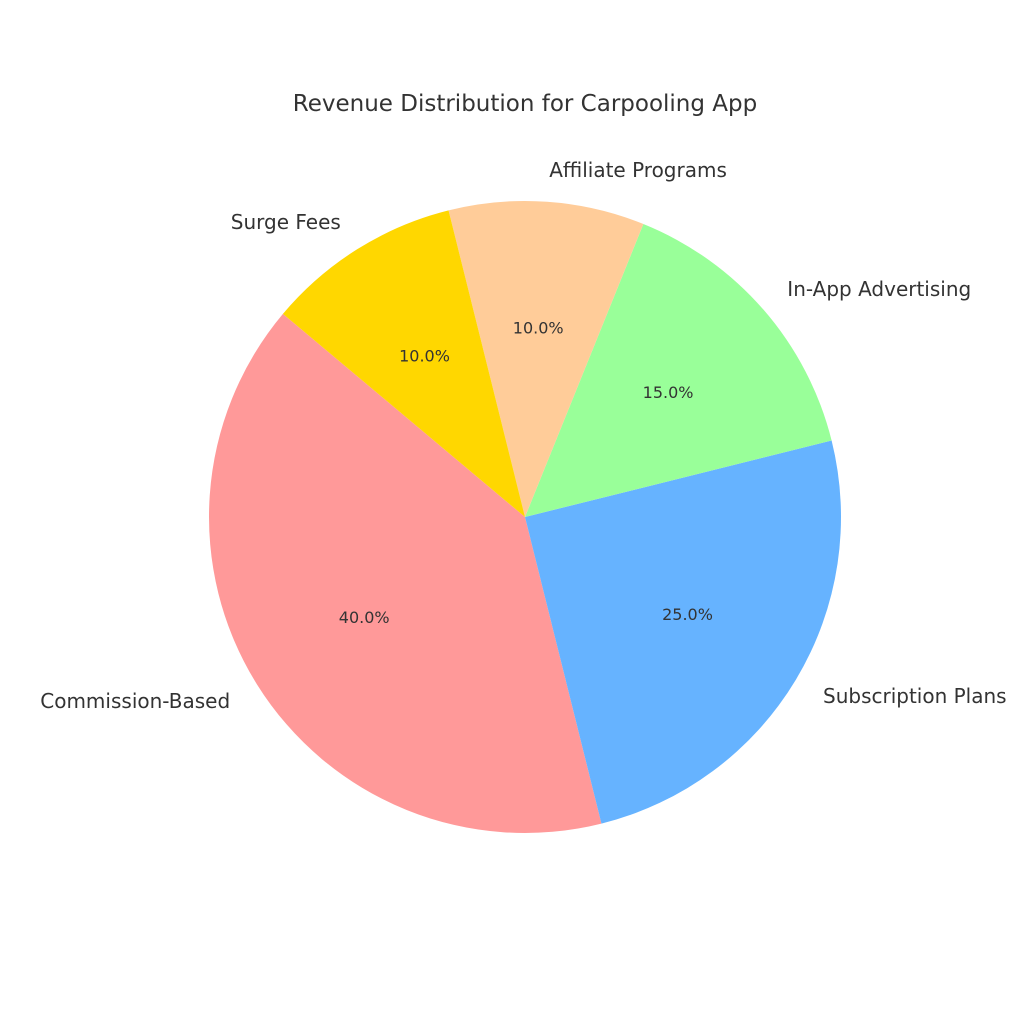 This screenshot has height=1024, width=1024. What do you see at coordinates (424, 356) in the screenshot?
I see `pct-label-surge-fees: 10.0%` at bounding box center [424, 356].